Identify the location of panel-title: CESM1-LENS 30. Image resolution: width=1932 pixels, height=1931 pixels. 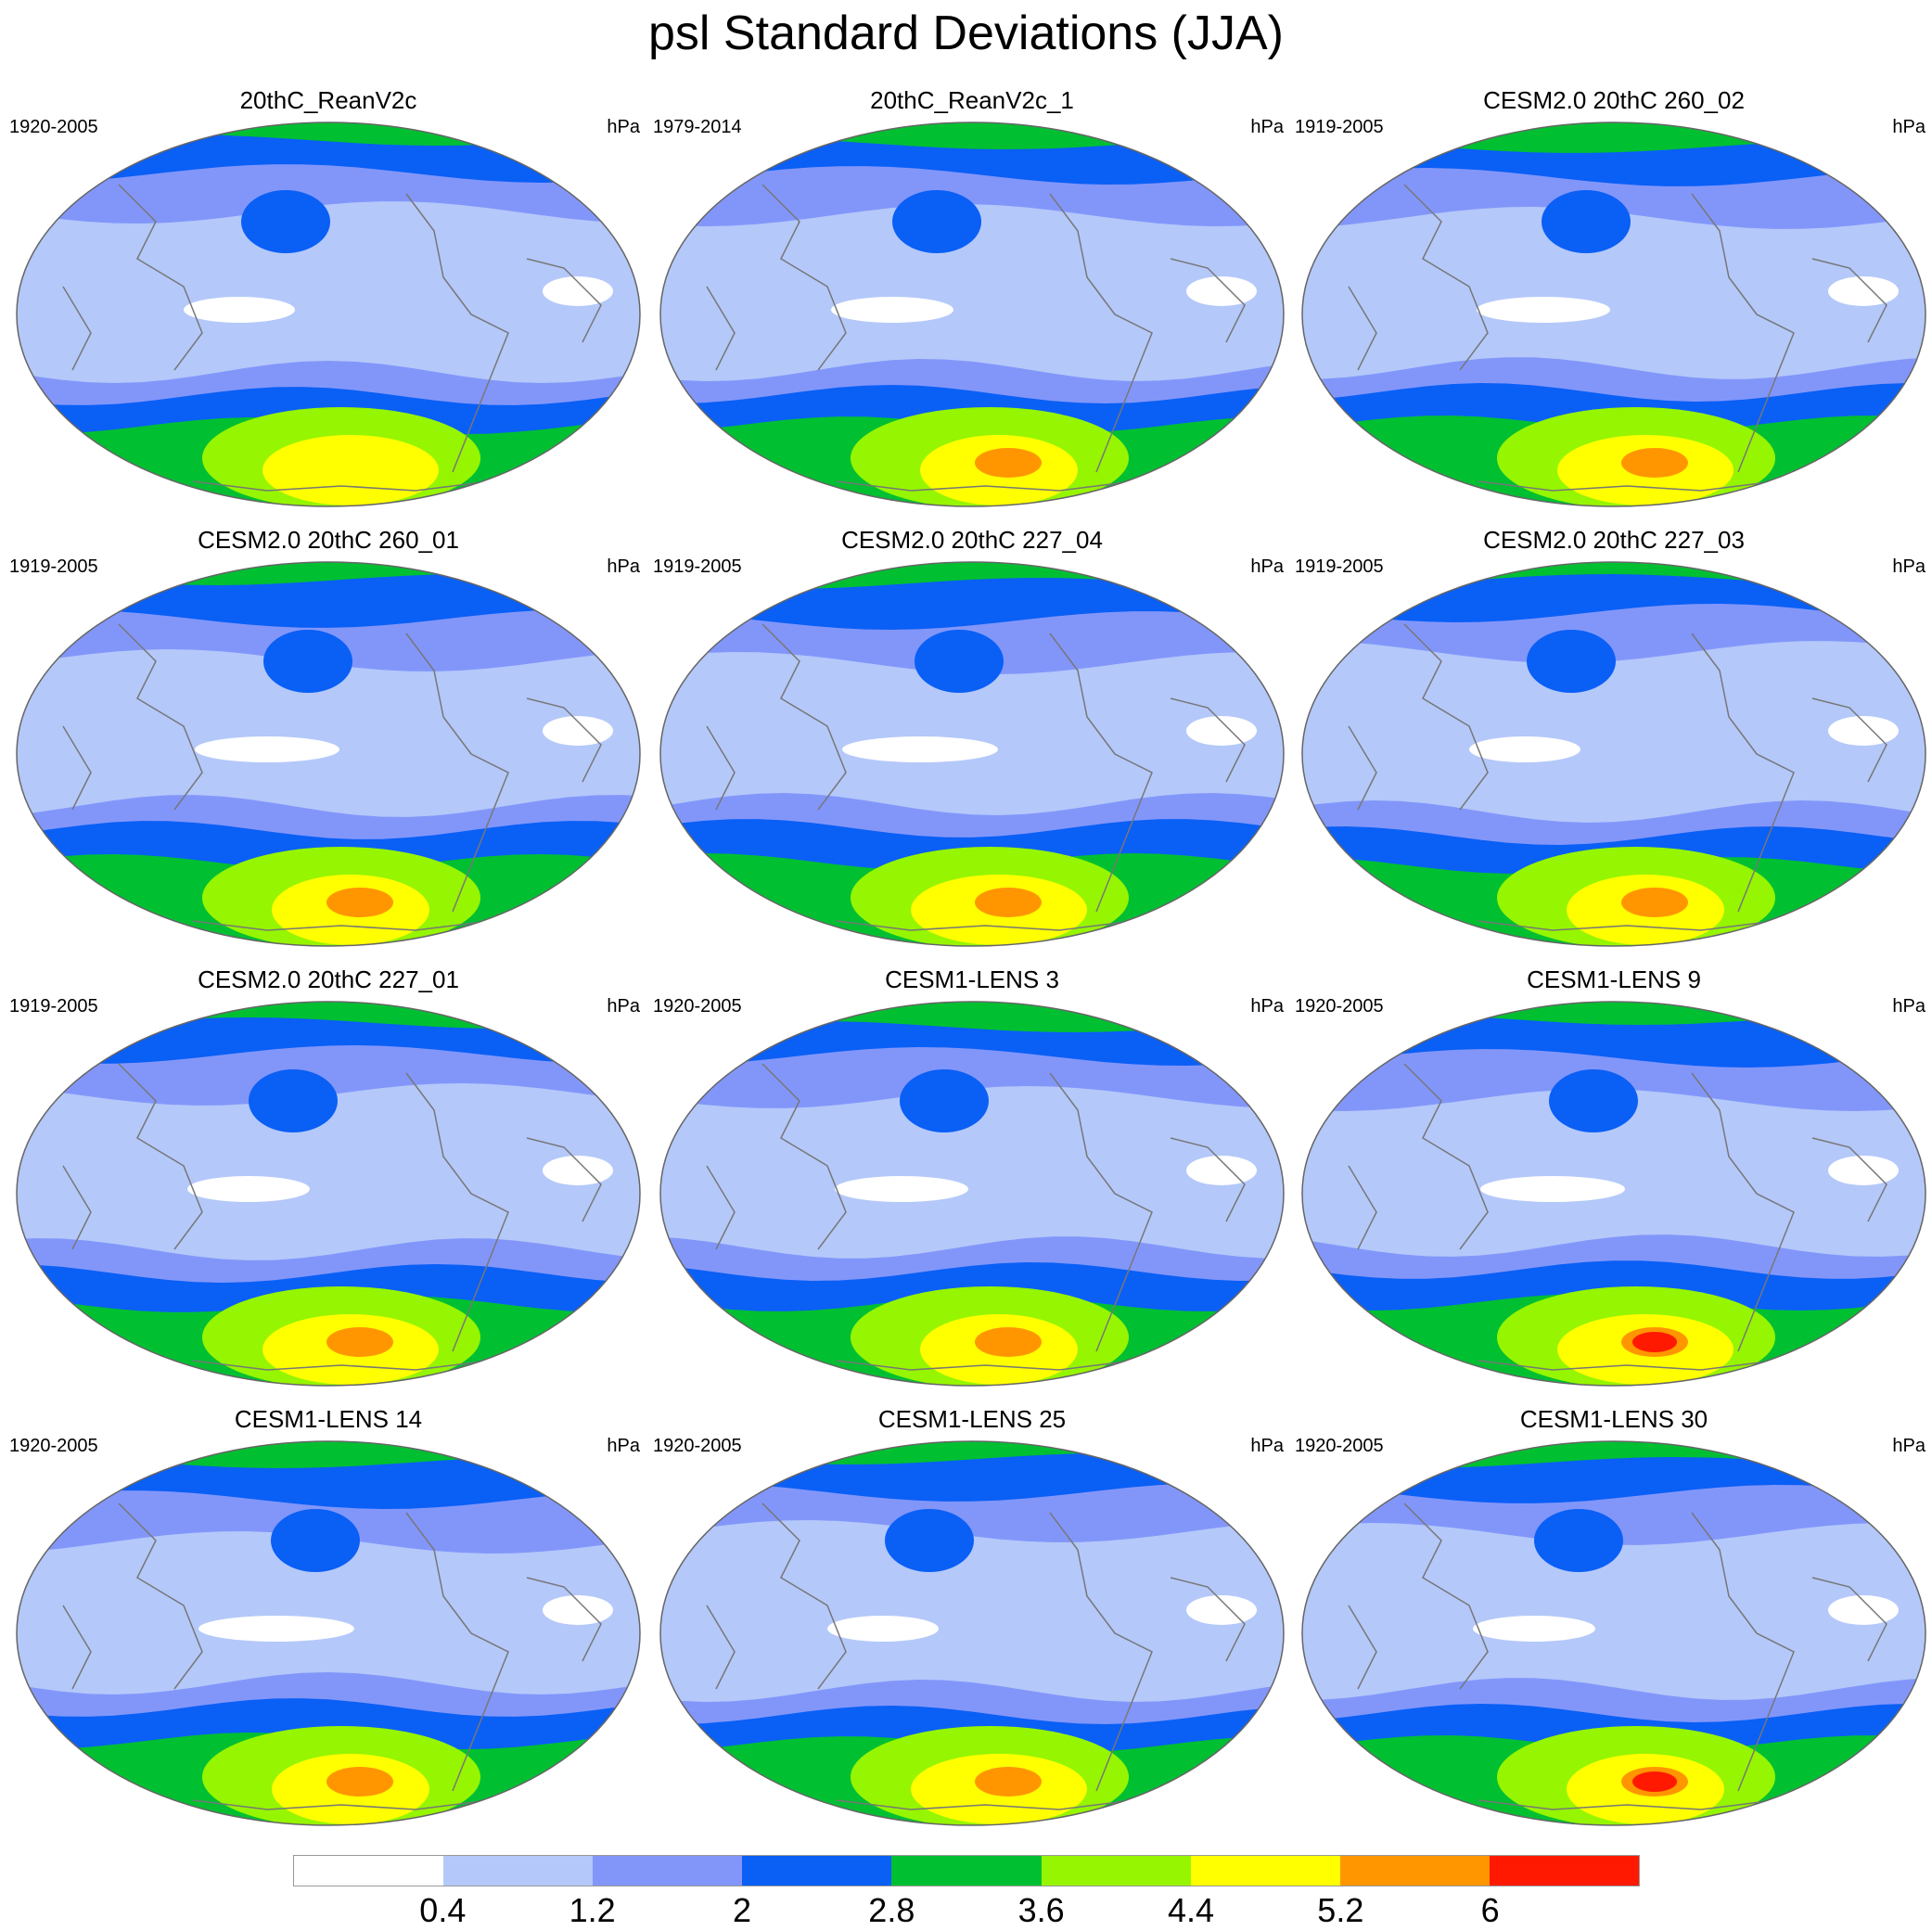
(1613, 1419).